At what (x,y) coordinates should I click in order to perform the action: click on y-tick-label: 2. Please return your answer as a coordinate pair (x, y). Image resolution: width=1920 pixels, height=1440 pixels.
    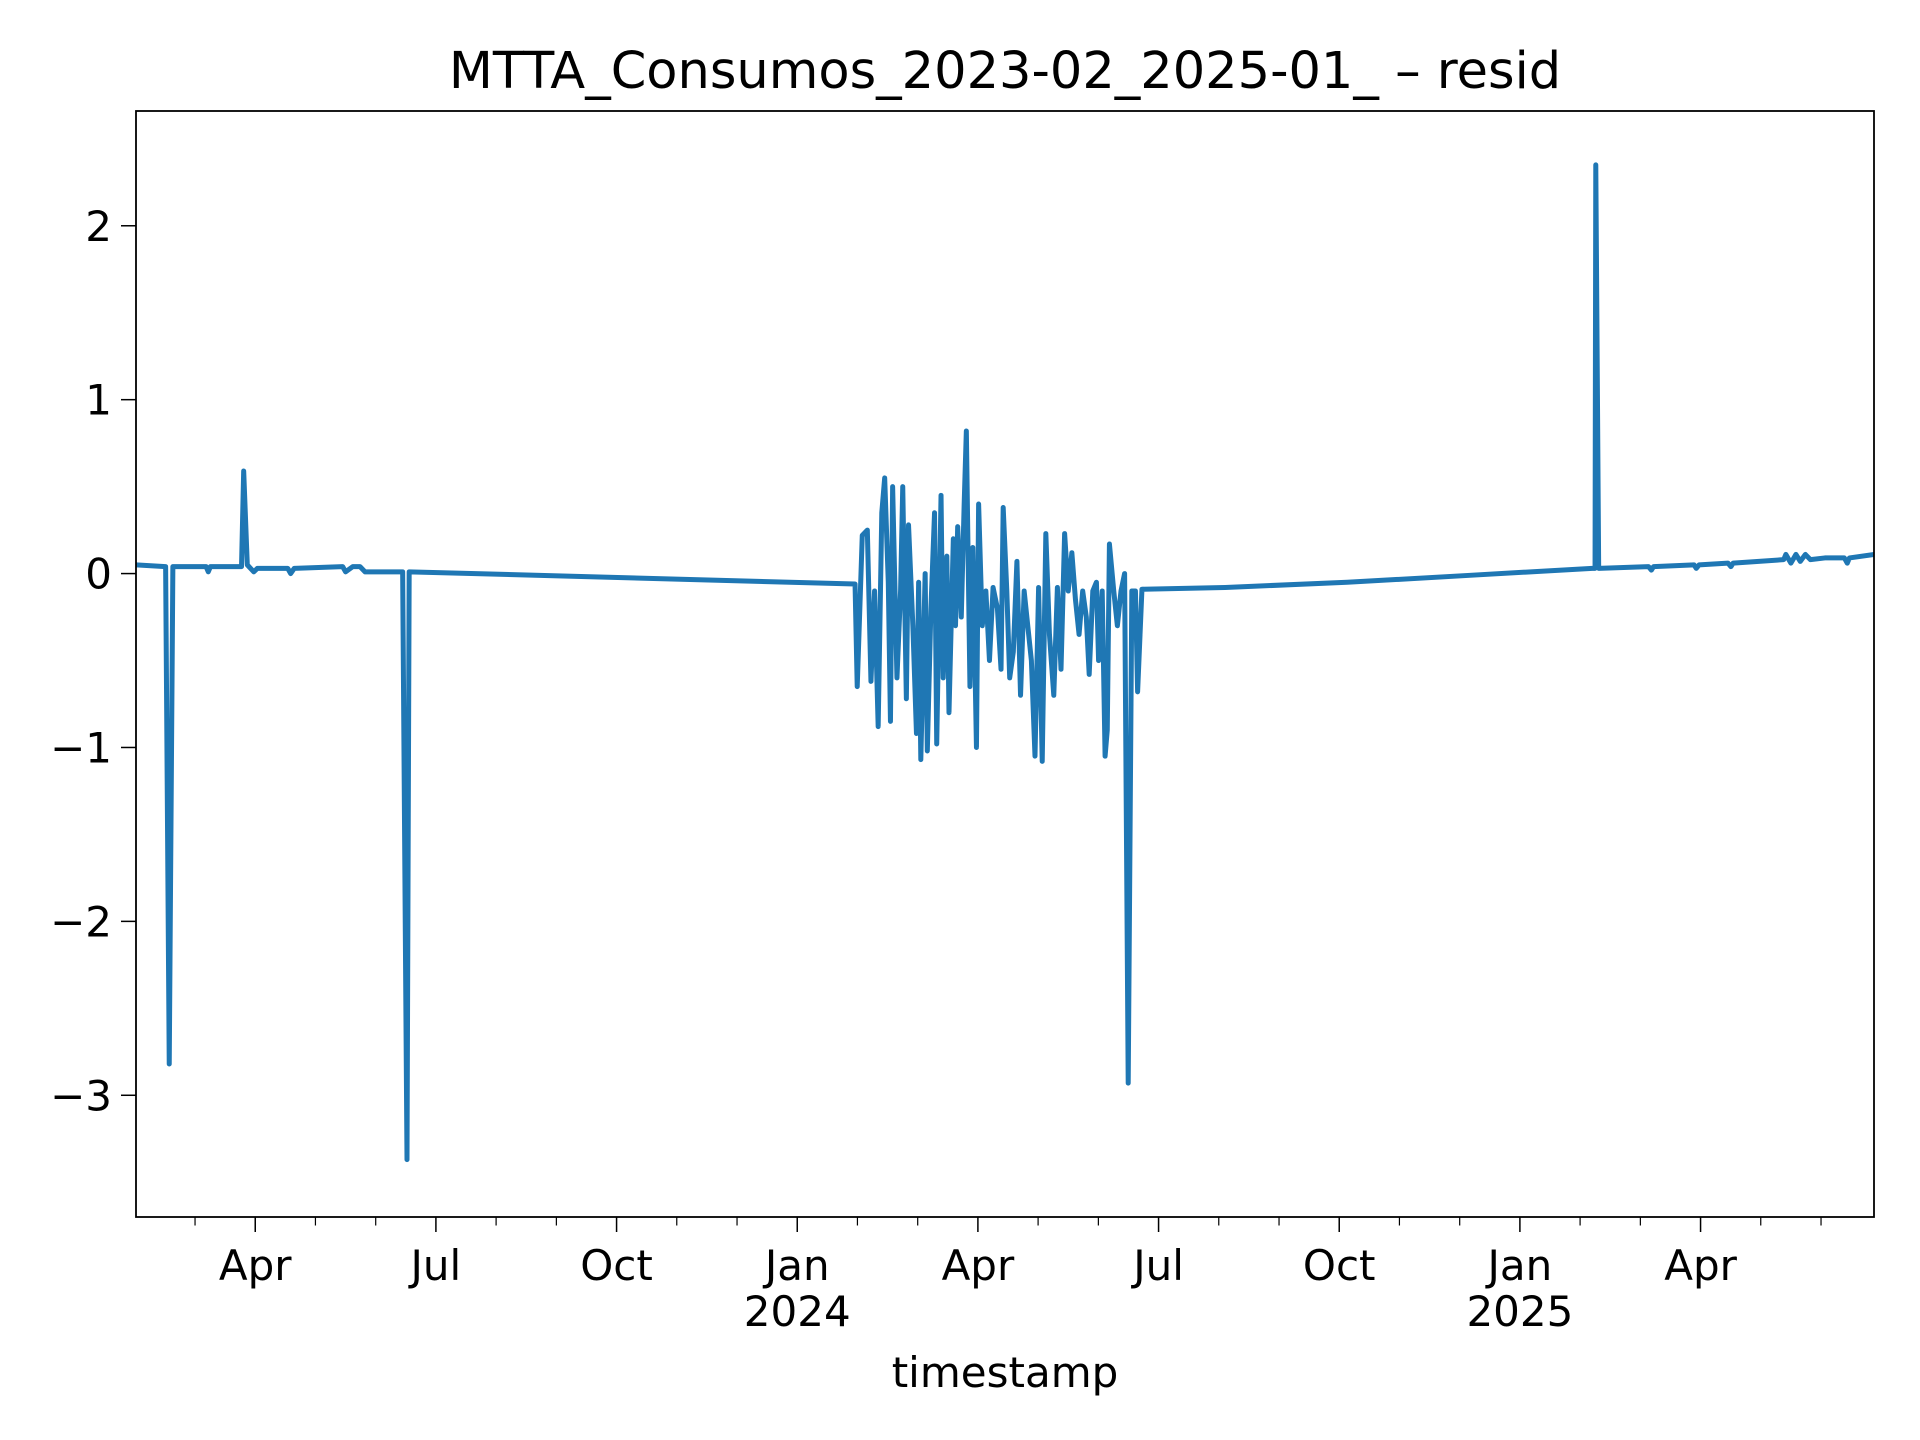
    Looking at the image, I should click on (98, 226).